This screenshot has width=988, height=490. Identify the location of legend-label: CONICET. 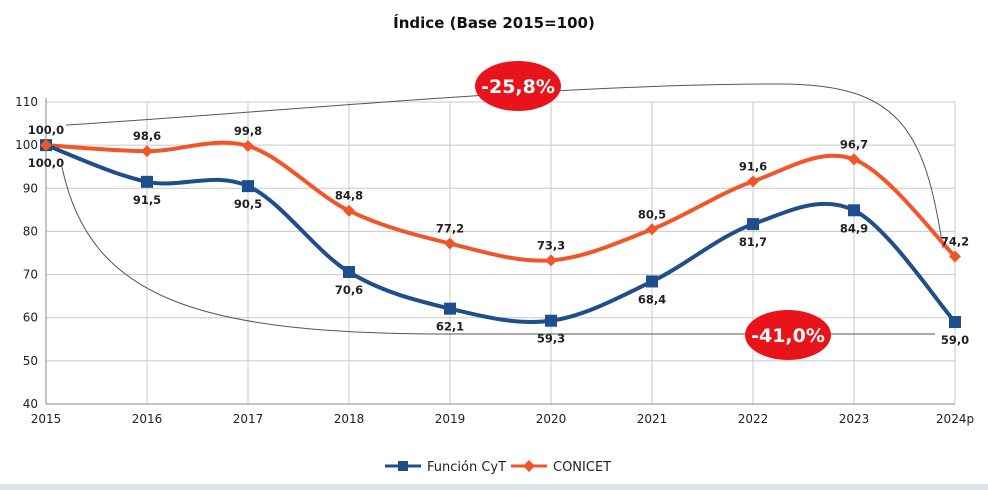
(582, 467).